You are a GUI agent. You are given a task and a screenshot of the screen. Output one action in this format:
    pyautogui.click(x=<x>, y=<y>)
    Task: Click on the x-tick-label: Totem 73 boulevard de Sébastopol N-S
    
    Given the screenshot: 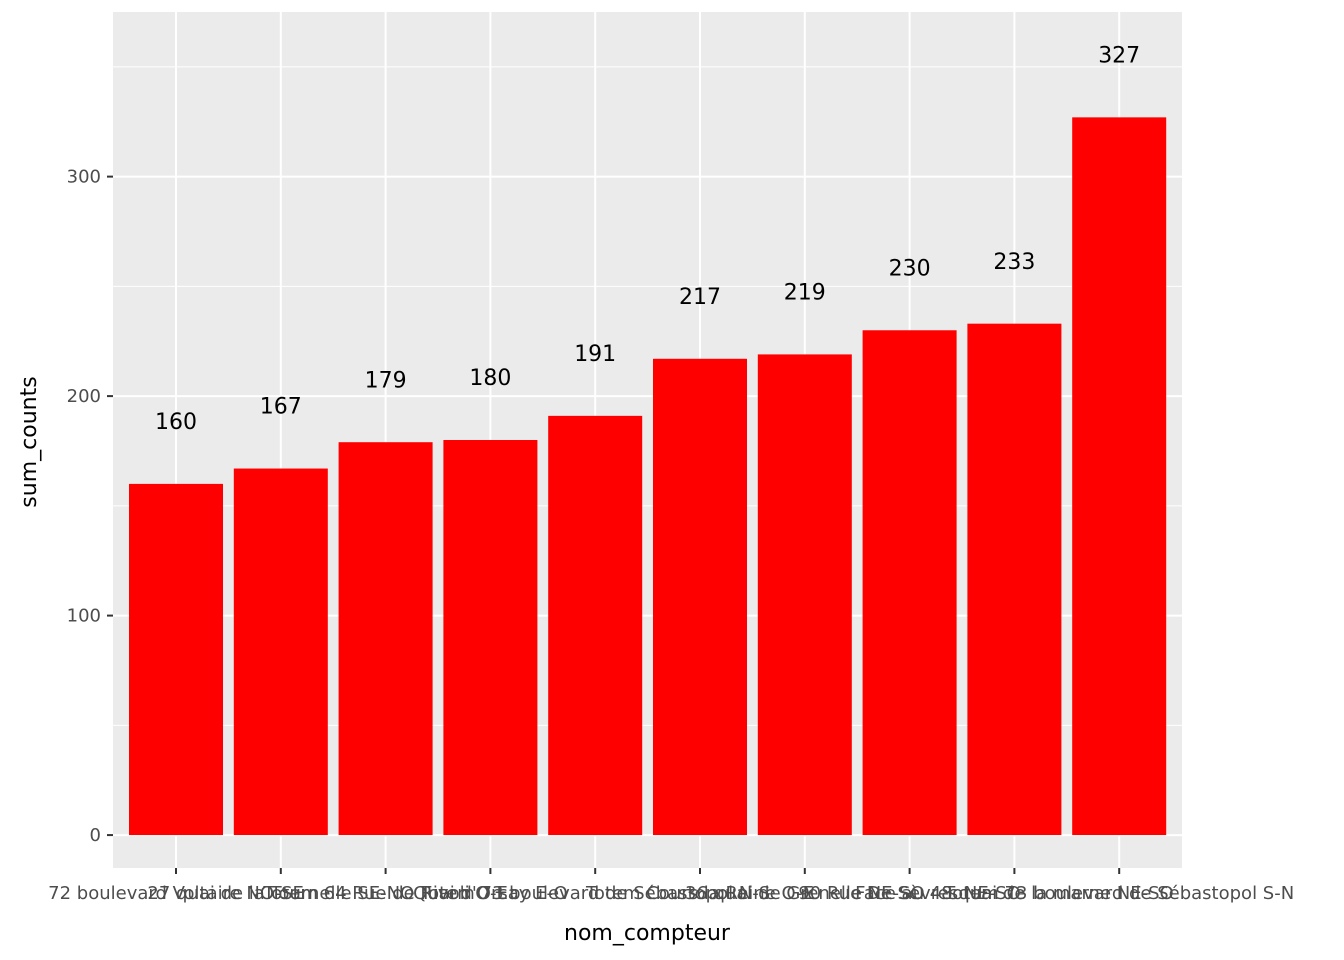 What is the action you would take?
    pyautogui.click(x=594, y=893)
    